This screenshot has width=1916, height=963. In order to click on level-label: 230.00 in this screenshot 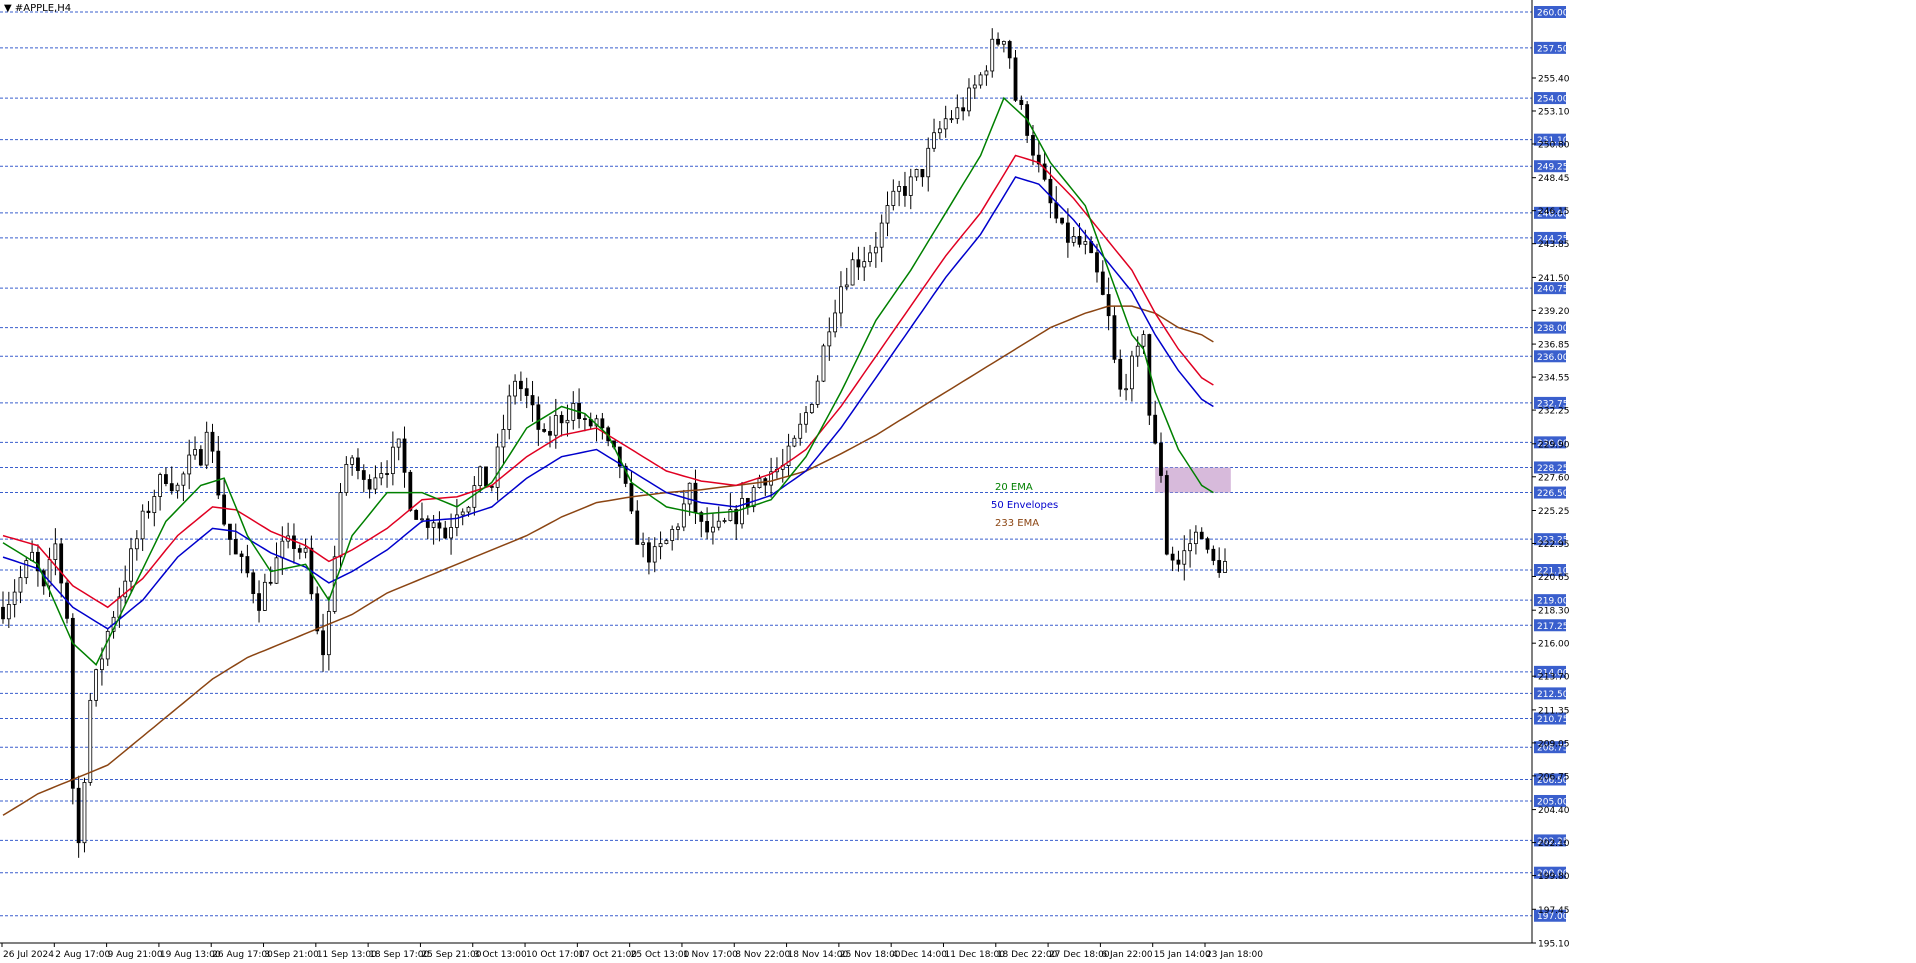, I will do `click(1553, 444)`.